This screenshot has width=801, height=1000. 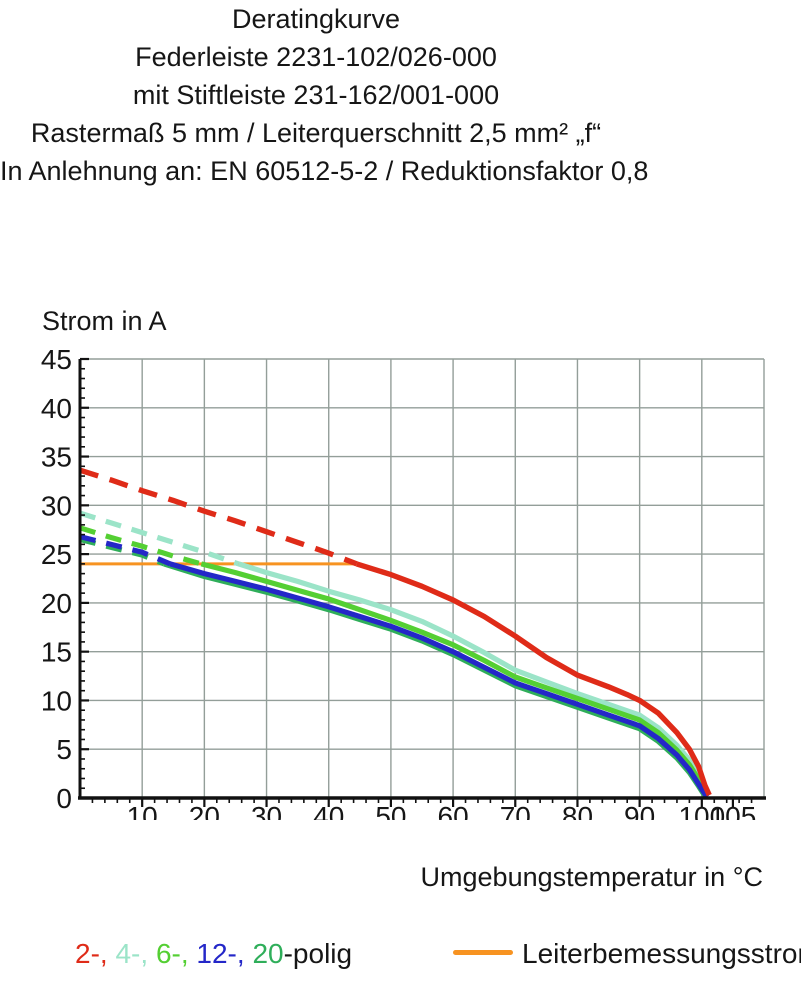 I want to click on title-line-1: Deratingkurve, so click(x=316, y=19).